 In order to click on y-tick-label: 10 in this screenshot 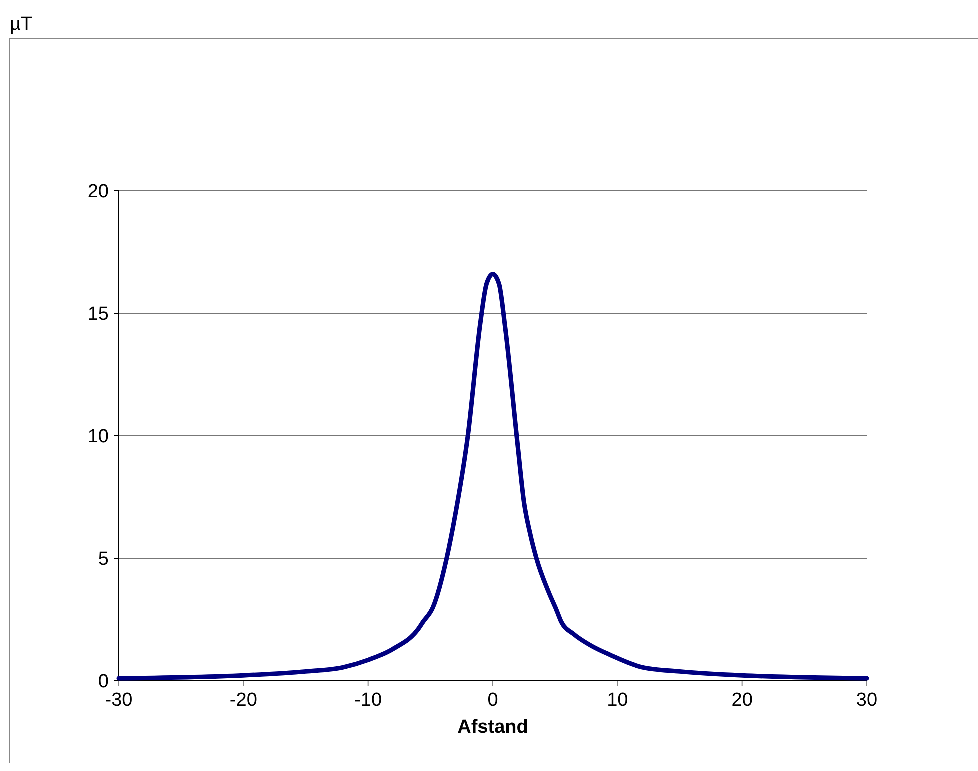, I will do `click(98, 437)`.